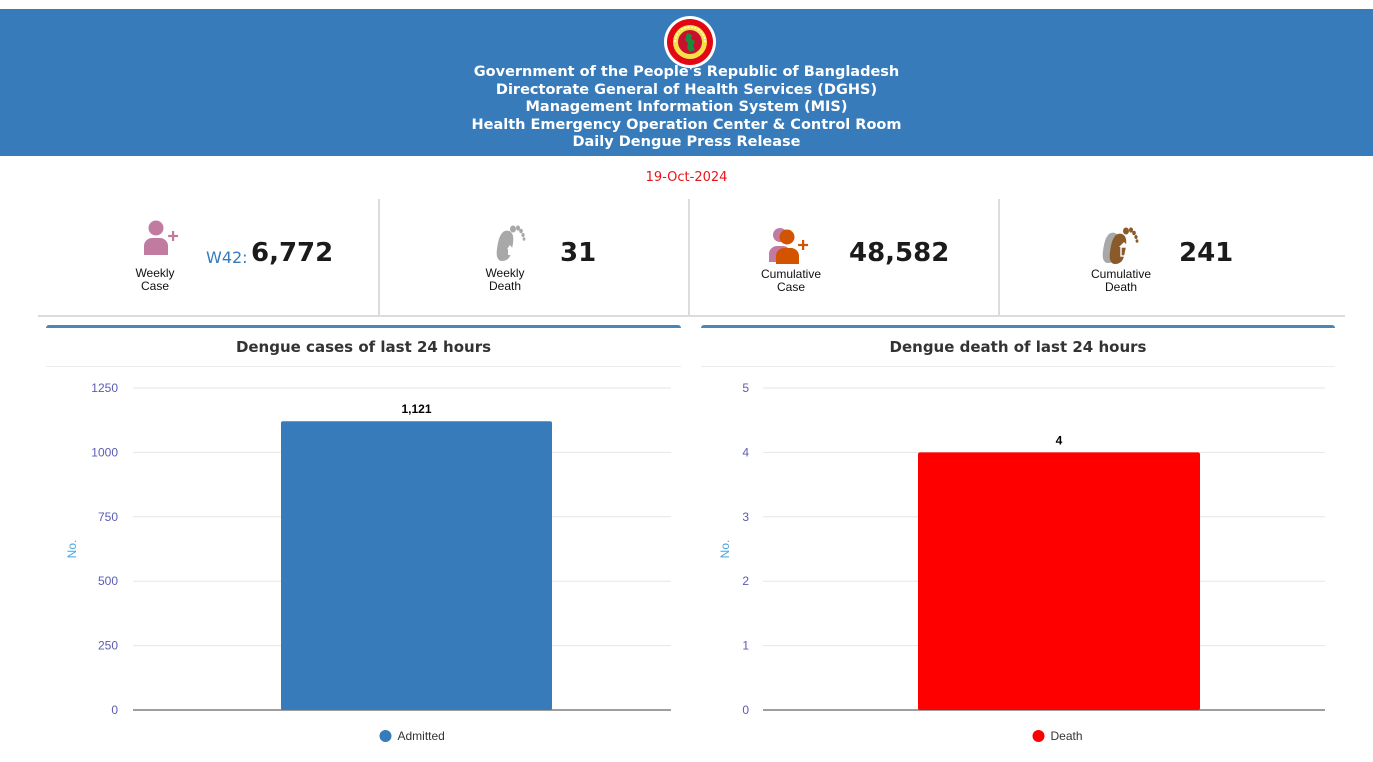 The width and height of the screenshot is (1373, 762). I want to click on cases-bar-data-label: 1,121, so click(416, 409).